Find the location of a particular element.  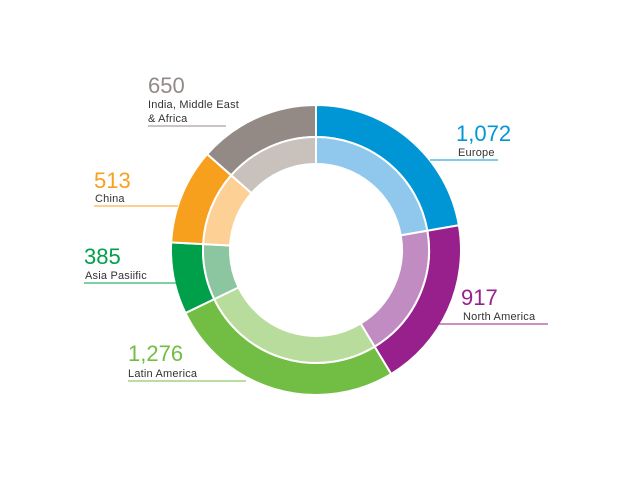

value-europe: 1,072 is located at coordinates (483, 133).